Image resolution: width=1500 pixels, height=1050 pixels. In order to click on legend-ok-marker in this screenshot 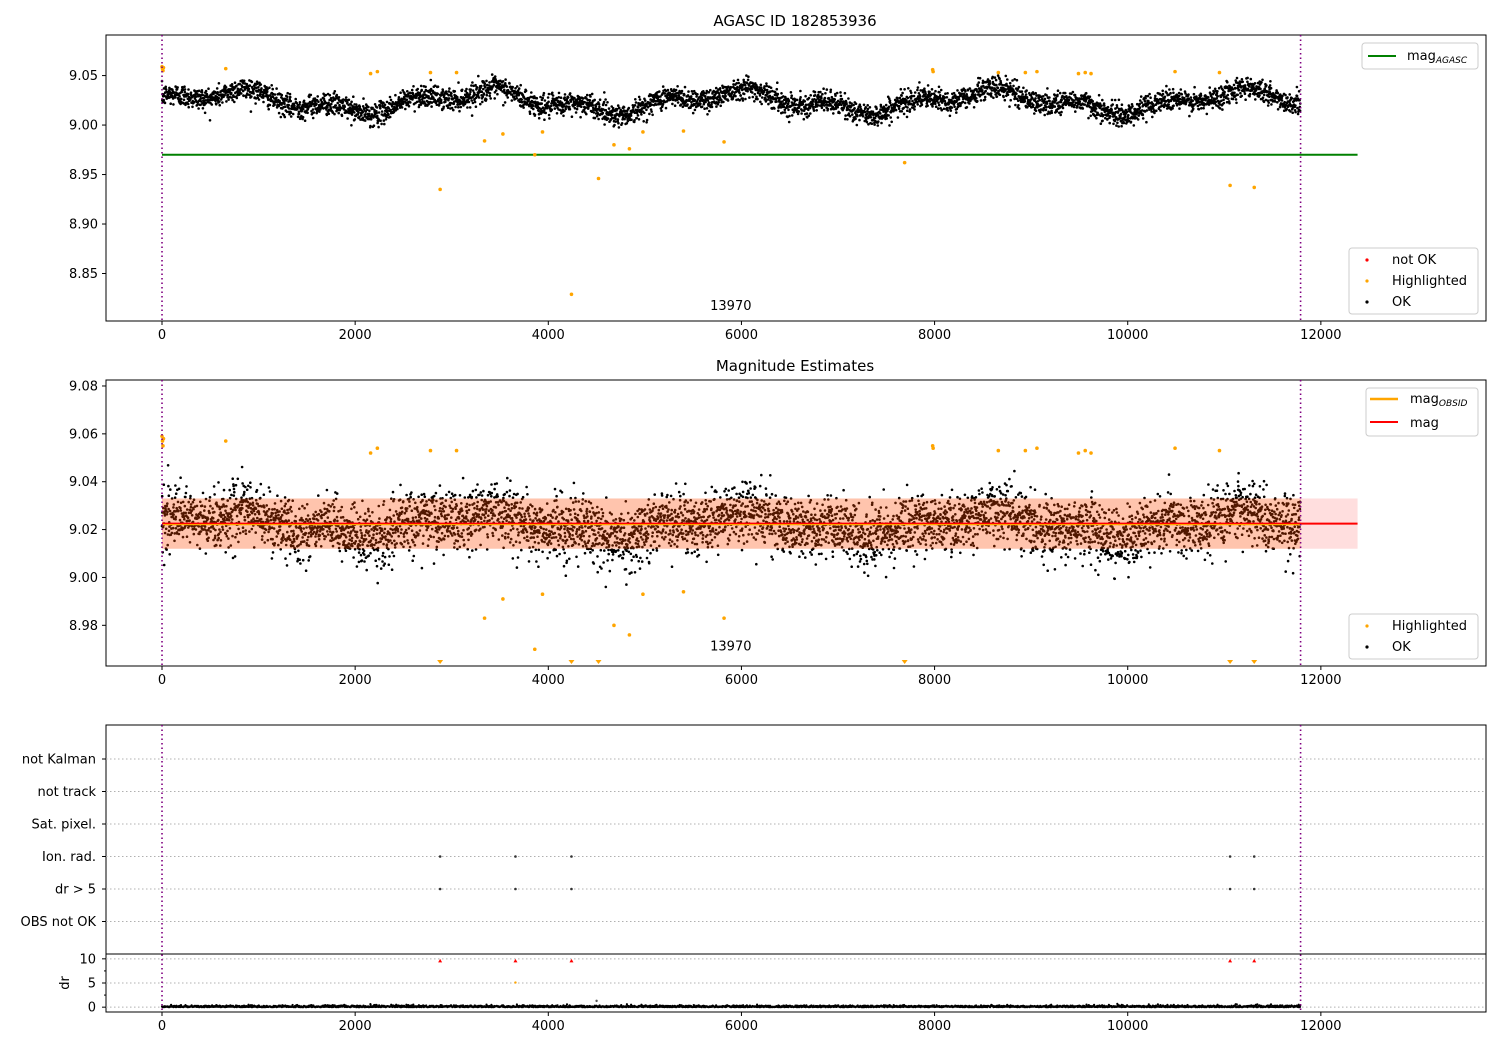, I will do `click(1367, 302)`.